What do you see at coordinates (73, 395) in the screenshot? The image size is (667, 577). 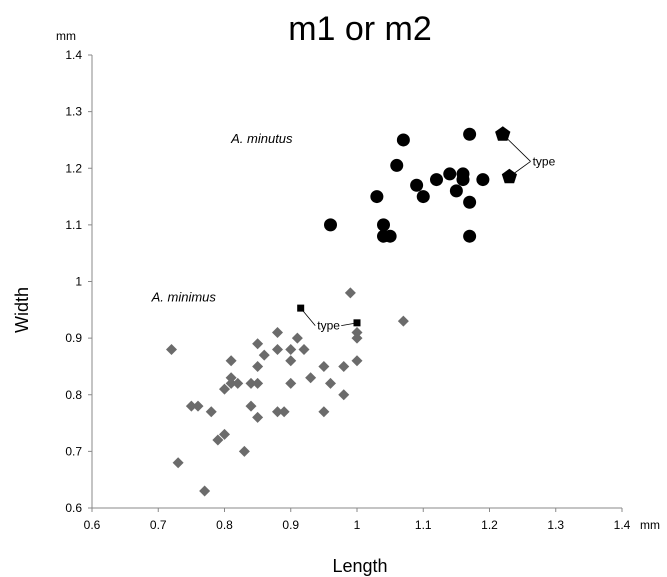 I see `y-tick-label: 0.8` at bounding box center [73, 395].